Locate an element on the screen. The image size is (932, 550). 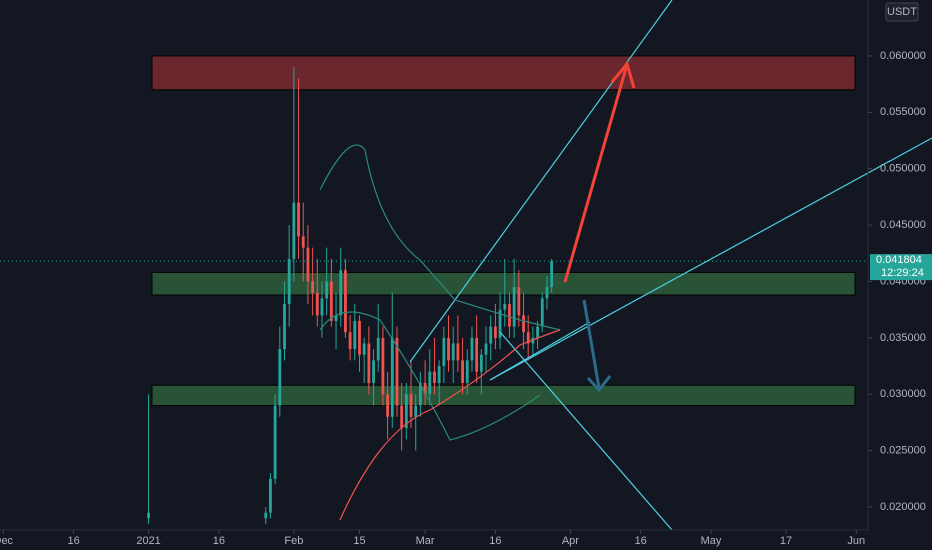
x-tick-label: Feb is located at coordinates (293, 541).